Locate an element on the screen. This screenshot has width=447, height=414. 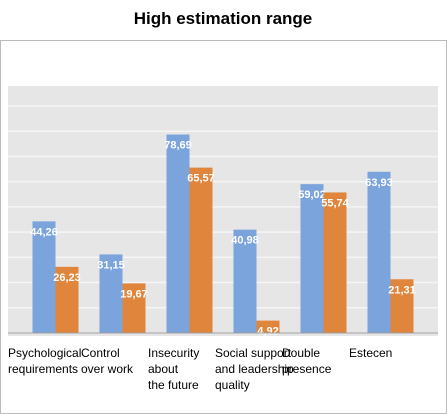
value-label: 59,02 is located at coordinates (312, 195).